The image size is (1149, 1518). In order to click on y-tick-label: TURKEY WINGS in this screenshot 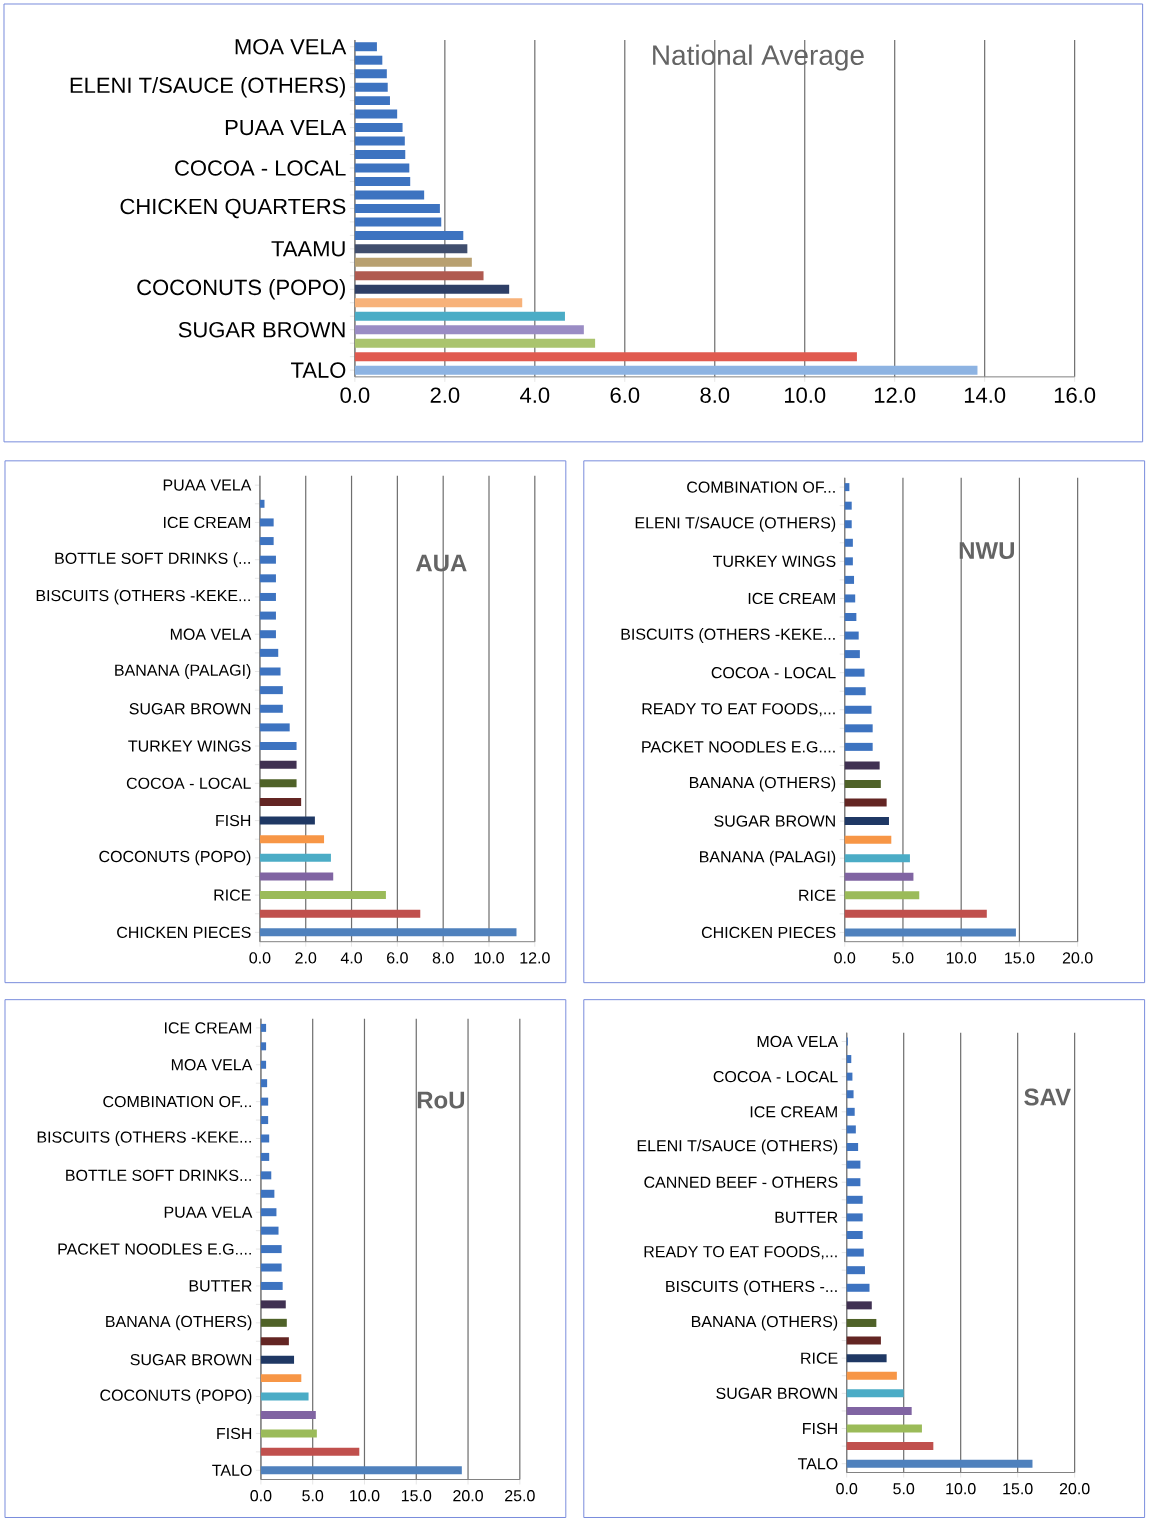, I will do `click(774, 561)`.